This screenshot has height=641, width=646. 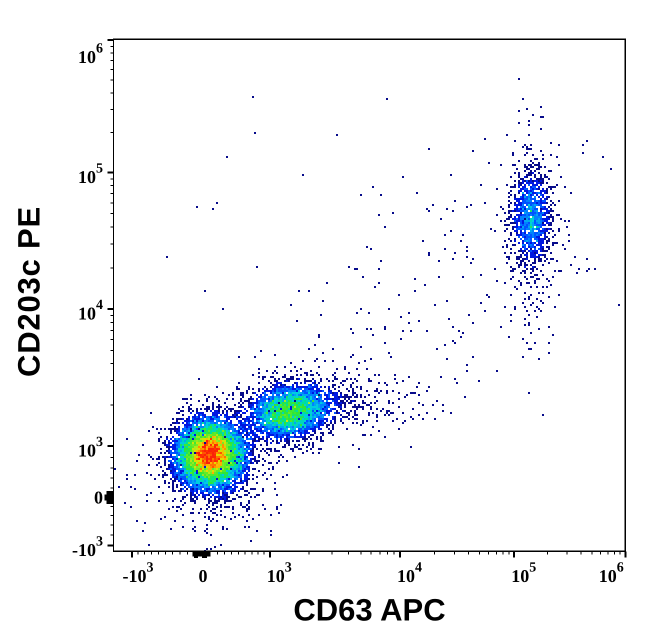 I want to click on svg-text: 4, so click(x=99, y=305).